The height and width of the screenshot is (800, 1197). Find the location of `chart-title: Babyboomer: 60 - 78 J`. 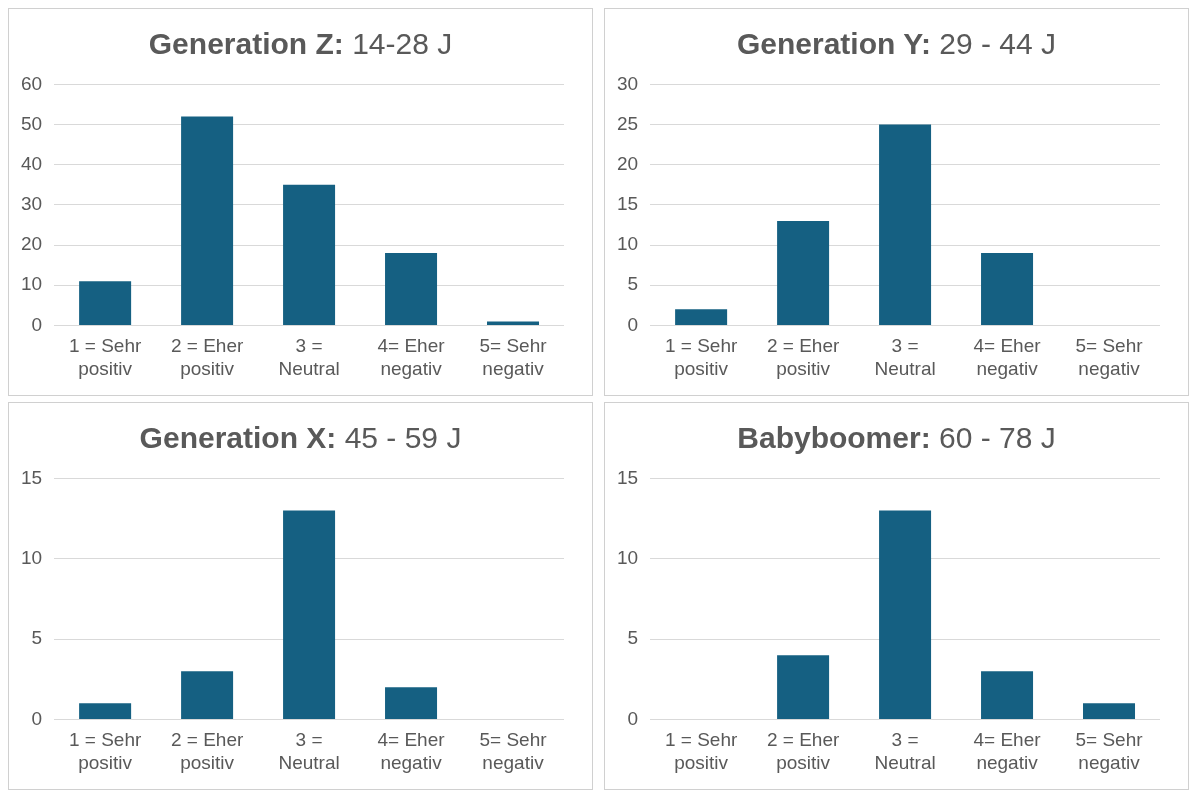

chart-title: Babyboomer: 60 - 78 J is located at coordinates (896, 437).